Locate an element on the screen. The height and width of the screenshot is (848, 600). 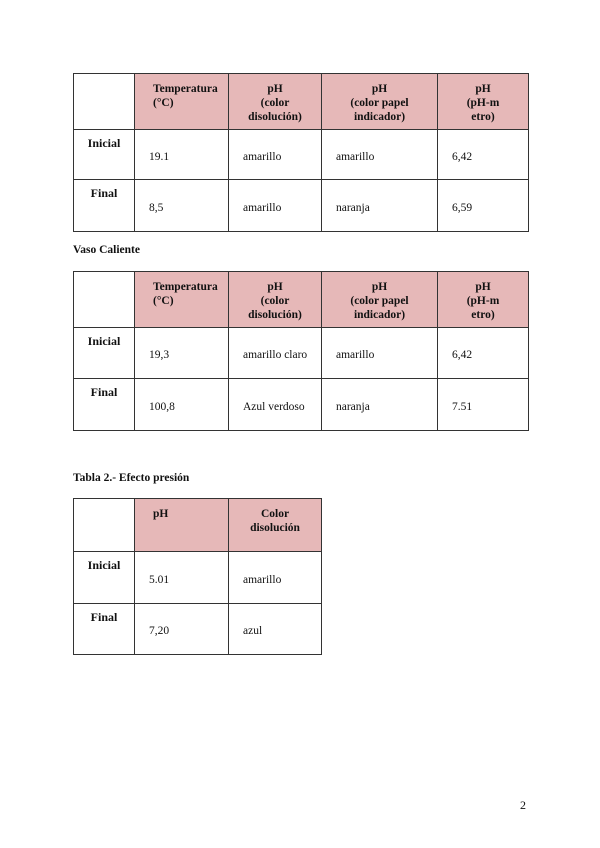
table-cell: azul is located at coordinates (275, 629).